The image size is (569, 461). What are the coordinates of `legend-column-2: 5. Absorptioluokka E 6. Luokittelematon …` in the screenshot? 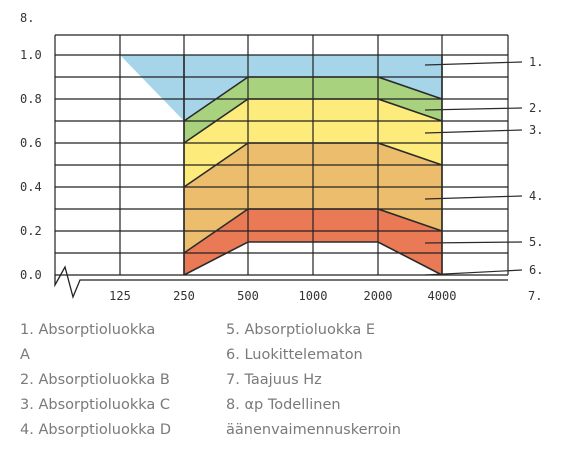 It's located at (313, 380).